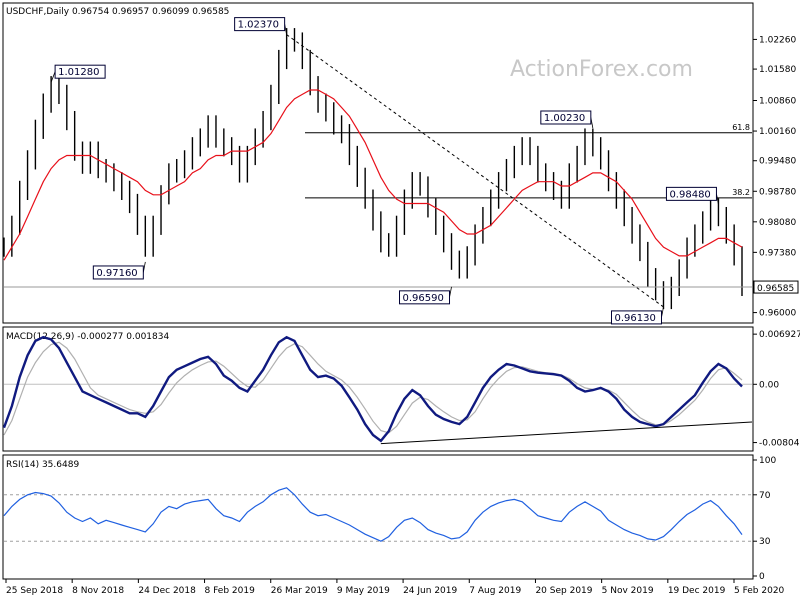 This screenshot has height=600, width=800. Describe the element at coordinates (777, 223) in the screenshot. I see `price-axis-tick-label: 0.98080` at that location.